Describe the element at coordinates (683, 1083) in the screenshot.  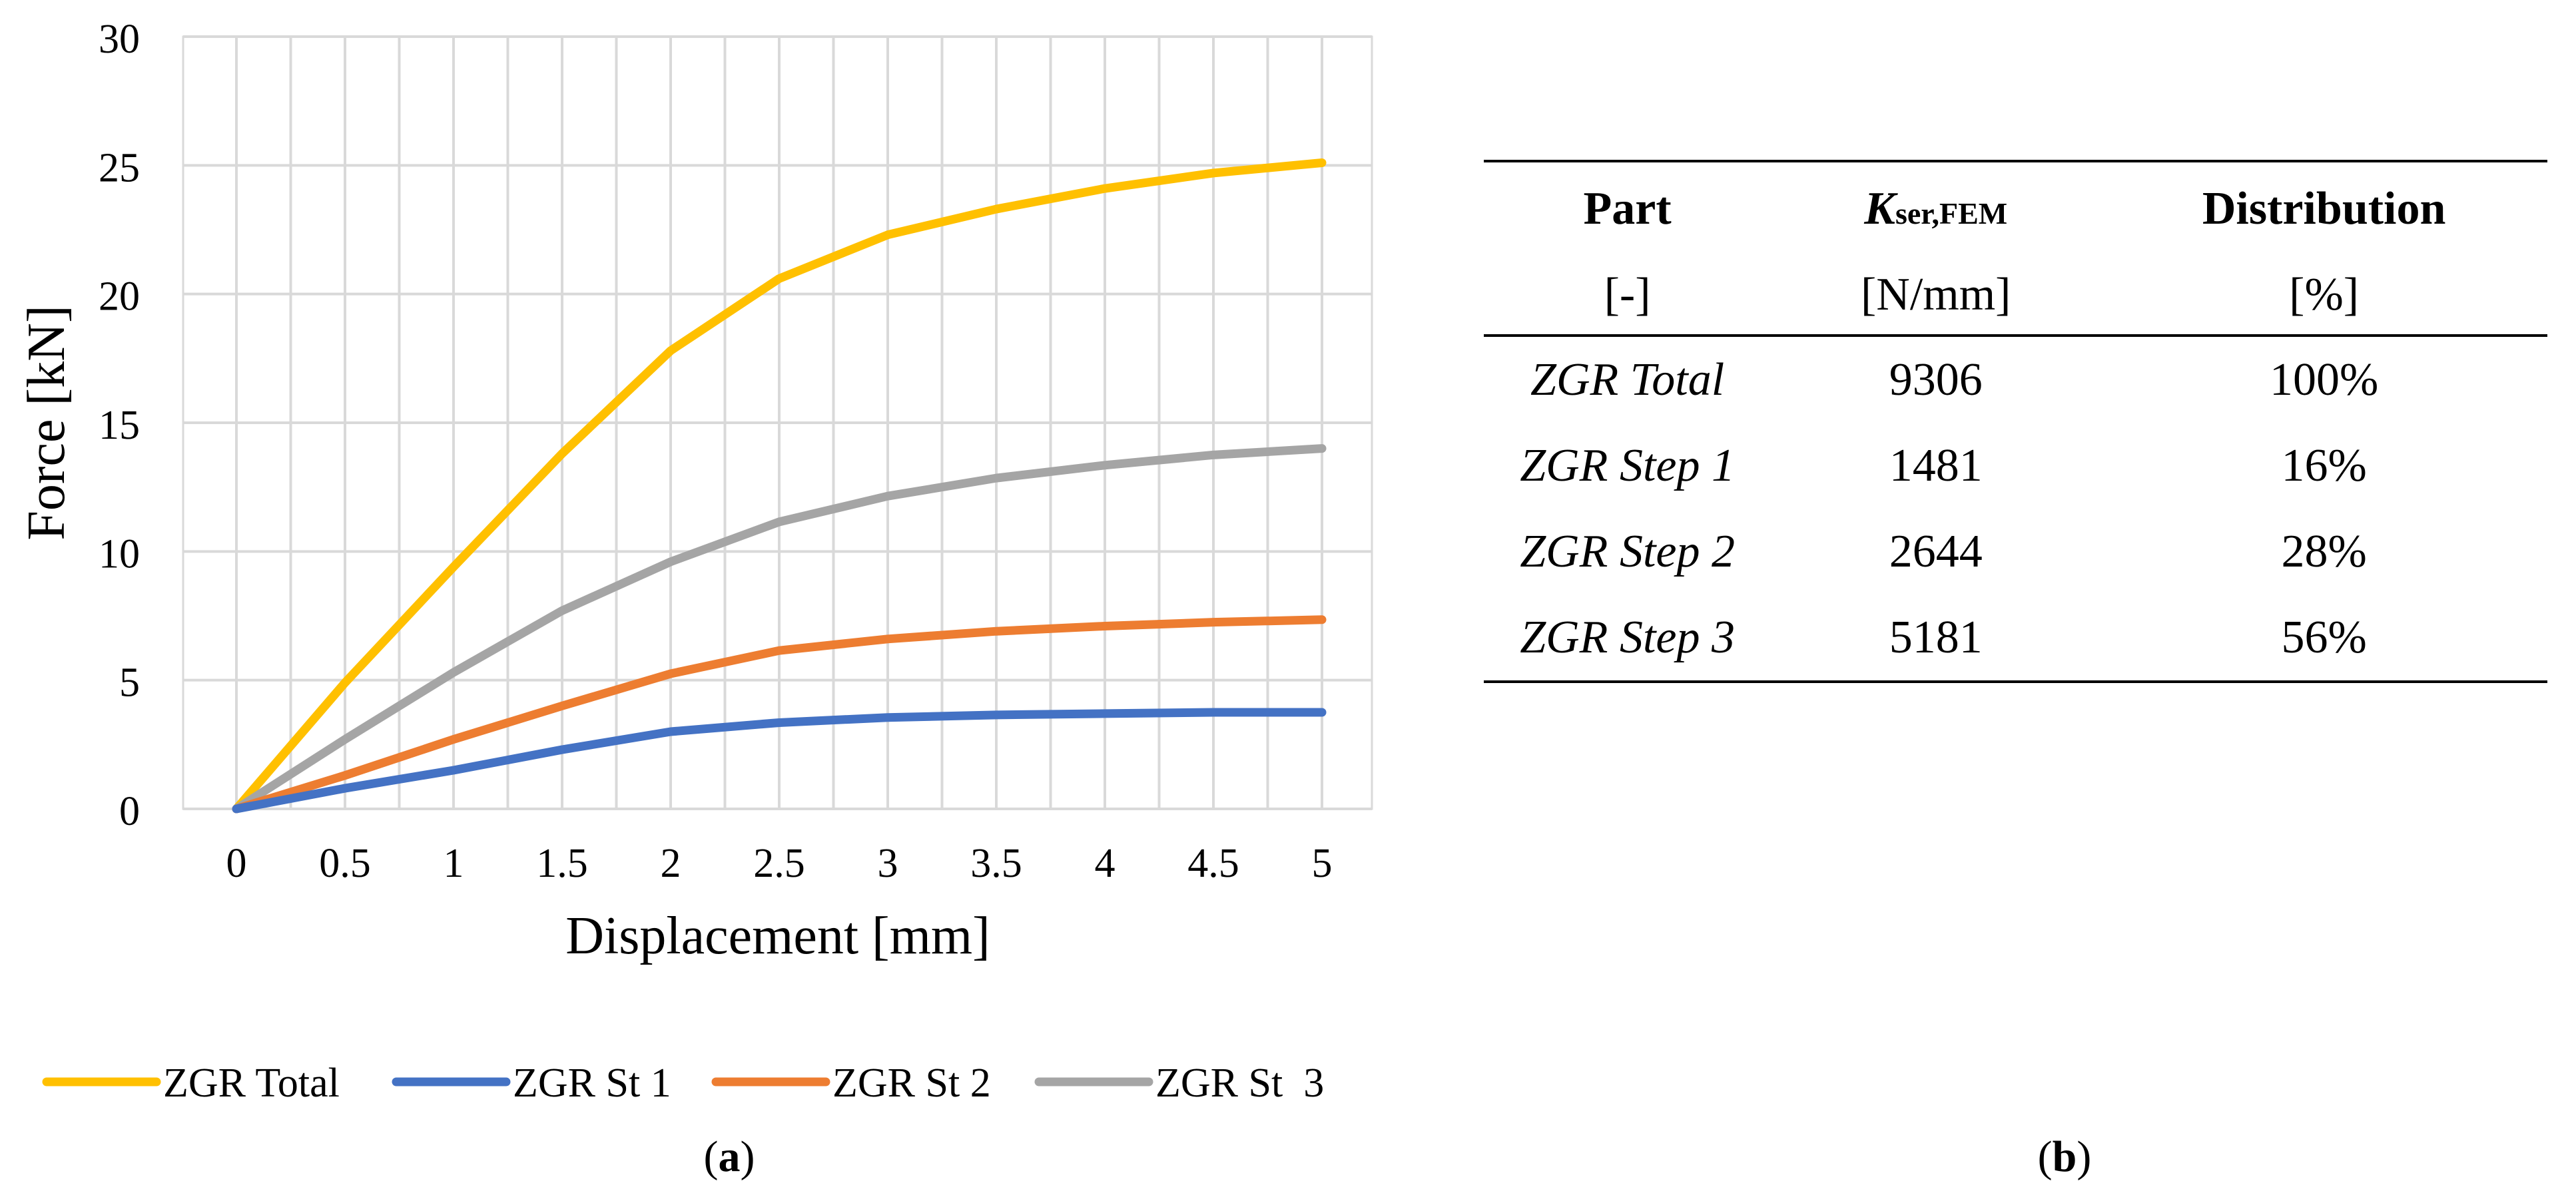
I see `legend: ZGR Total ZGR St 1 ZGR St 2 ZGR St 3` at that location.